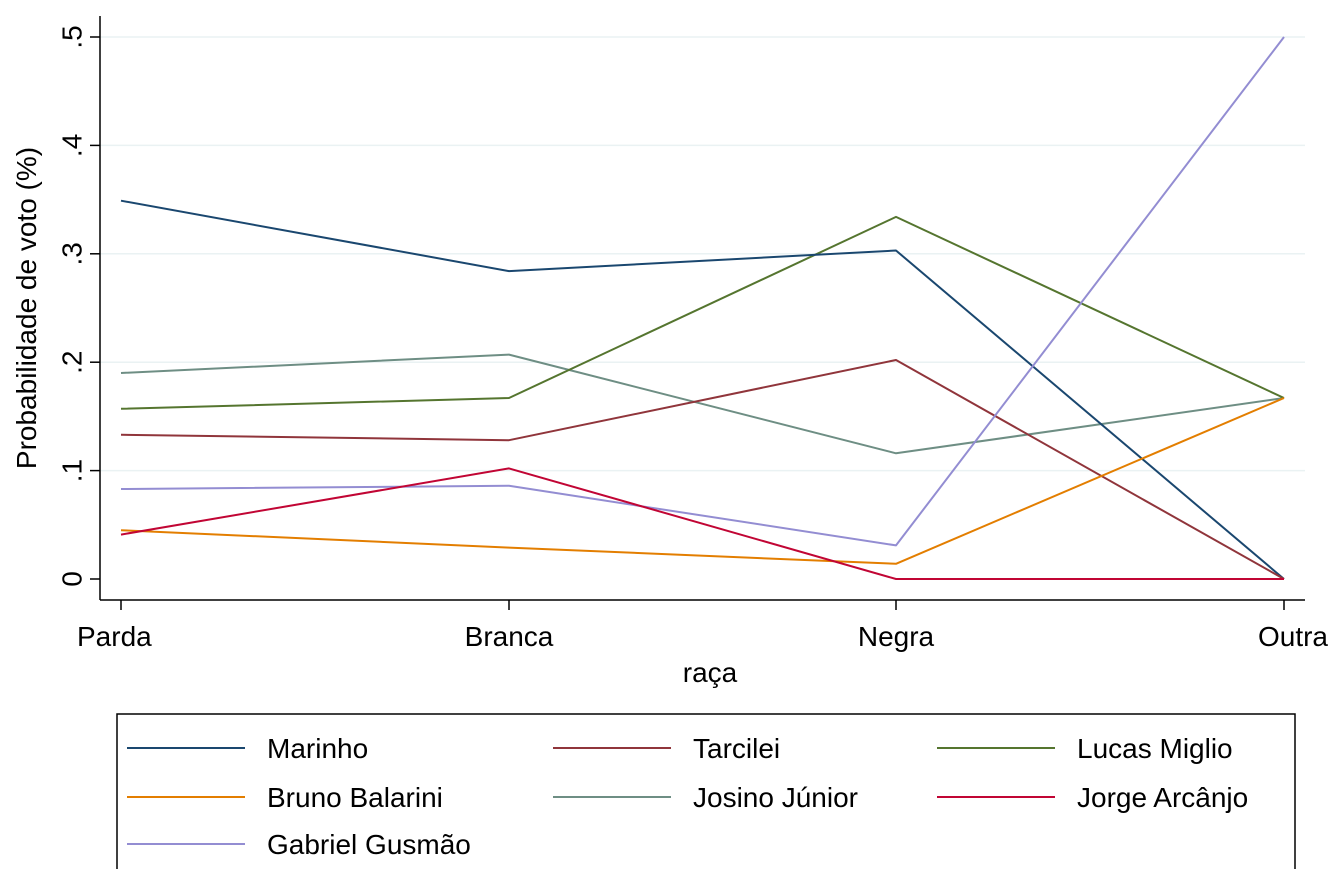 This screenshot has height=869, width=1330. Describe the element at coordinates (71, 579) in the screenshot. I see `y-tick-label: 0` at that location.